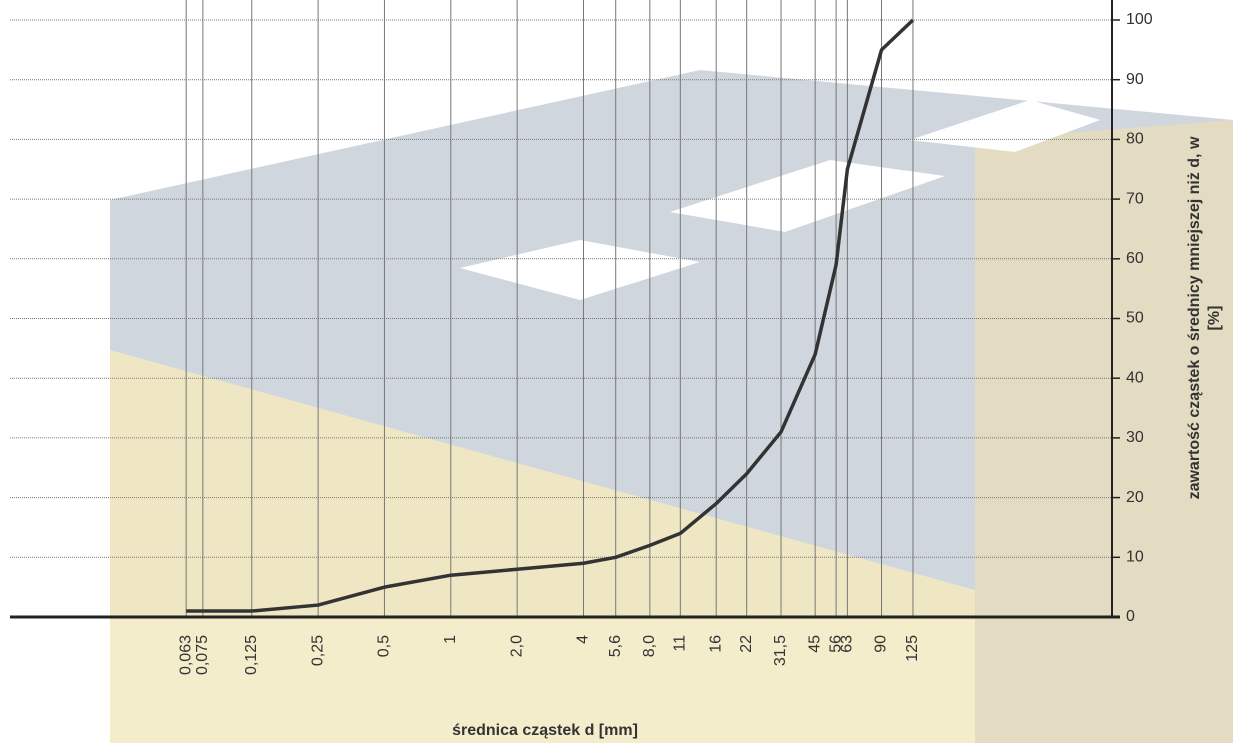  What do you see at coordinates (1135, 258) in the screenshot?
I see `y-tick-label: 60` at bounding box center [1135, 258].